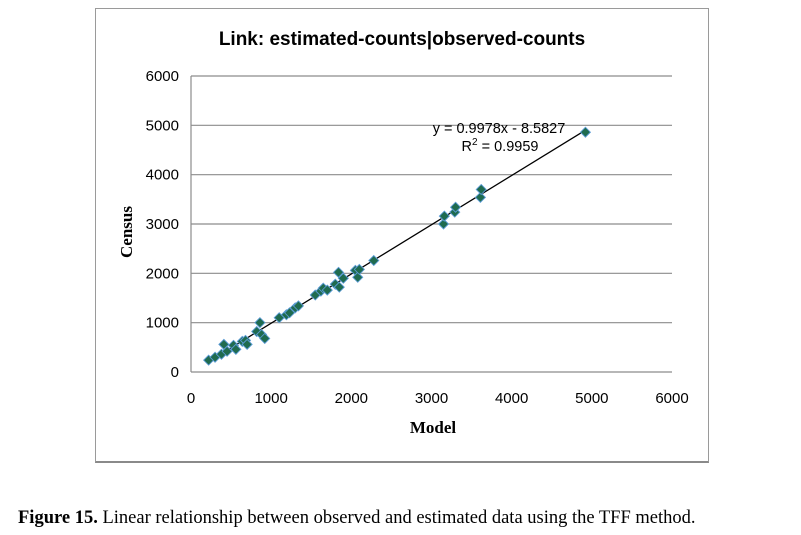 The height and width of the screenshot is (535, 801). I want to click on r-squared-label: R2 = 0.9959, so click(500, 146).